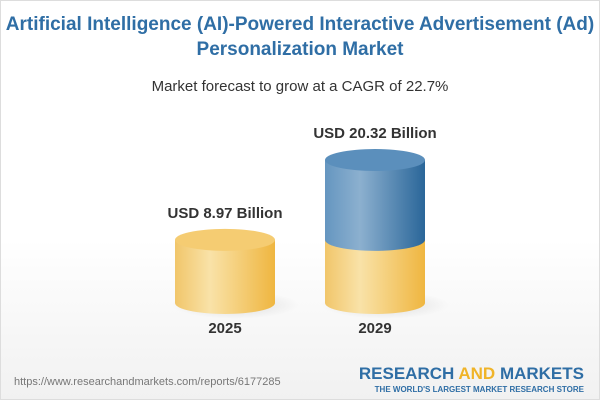  I want to click on value-label-2029: USD 20.32 Billion, so click(374, 133).